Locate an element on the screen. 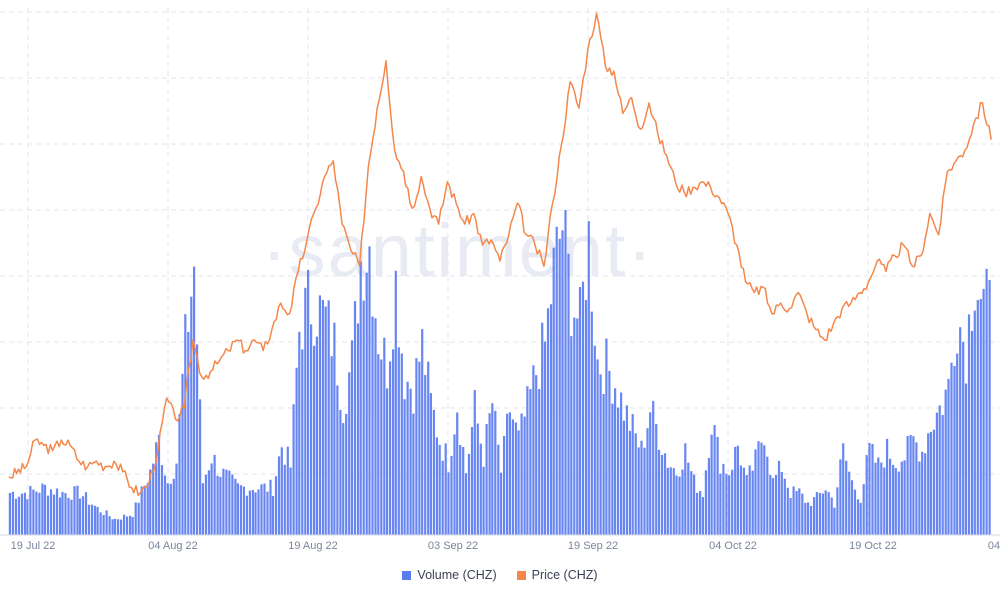 This screenshot has width=1000, height=600. legend-item-price: Price (CHZ) is located at coordinates (557, 575).